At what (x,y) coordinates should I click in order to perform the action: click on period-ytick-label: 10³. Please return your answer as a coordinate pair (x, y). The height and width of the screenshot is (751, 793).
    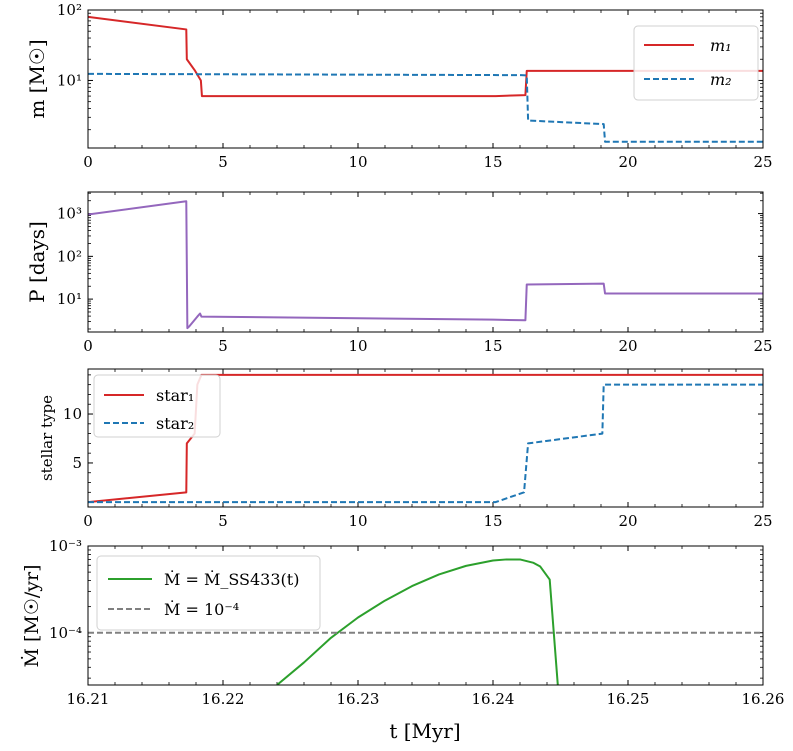
    Looking at the image, I should click on (69, 214).